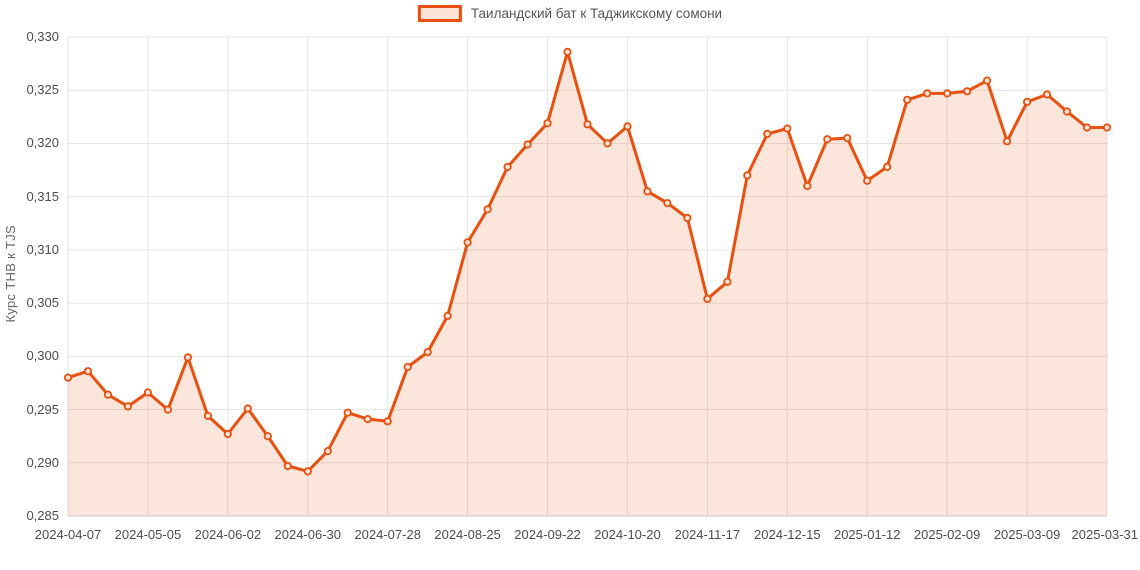 The height and width of the screenshot is (570, 1140). I want to click on x-tick-label: 2025-03-09, so click(1027, 534).